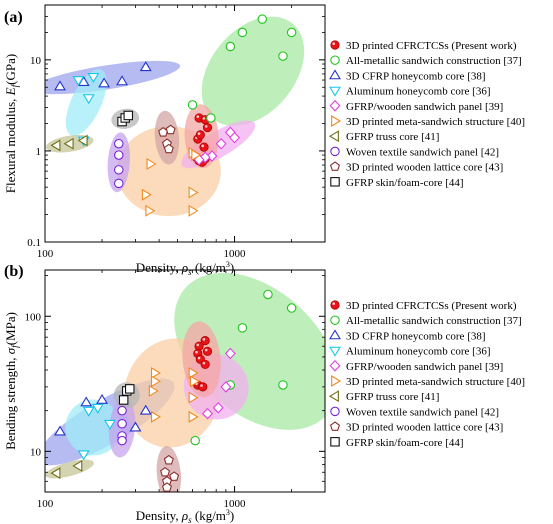 This screenshot has width=553, height=524. What do you see at coordinates (422, 152) in the screenshot?
I see `legend-label-woven: Woven textile sandwich panel [42]` at bounding box center [422, 152].